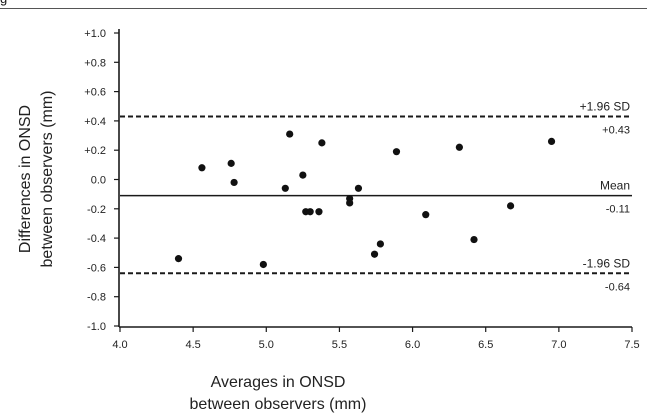 This screenshot has width=647, height=417. Describe the element at coordinates (95, 122) in the screenshot. I see `y-tick-label: +0.4` at that location.